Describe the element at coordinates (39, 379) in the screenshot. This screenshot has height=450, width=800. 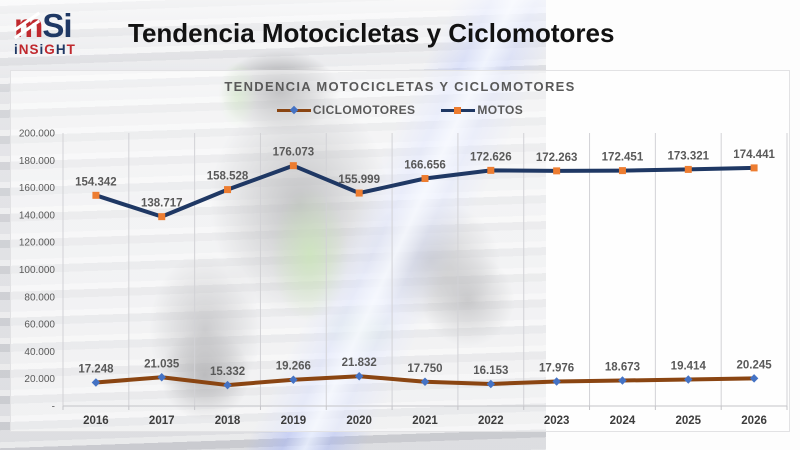
I see `y-axis-tick-label: 20.000` at that location.